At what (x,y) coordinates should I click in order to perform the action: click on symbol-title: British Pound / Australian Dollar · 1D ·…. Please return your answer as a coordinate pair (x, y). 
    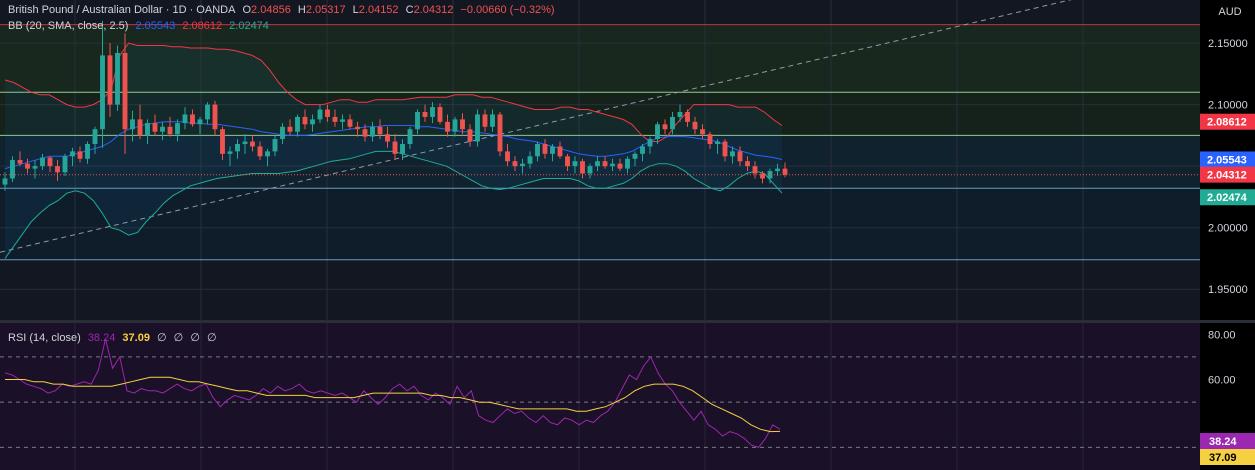
    Looking at the image, I should click on (122, 10).